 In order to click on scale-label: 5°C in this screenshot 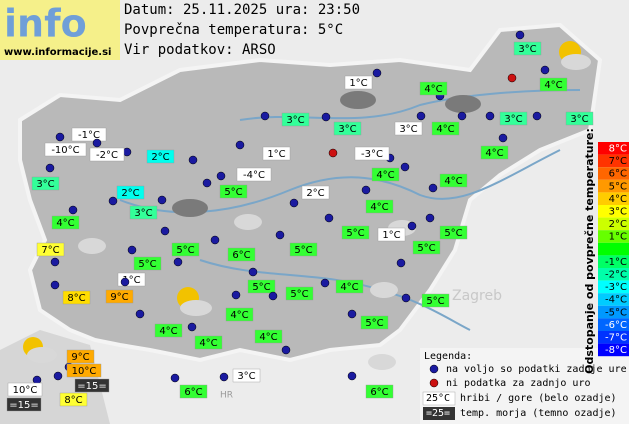, I will do `click(618, 186)`.